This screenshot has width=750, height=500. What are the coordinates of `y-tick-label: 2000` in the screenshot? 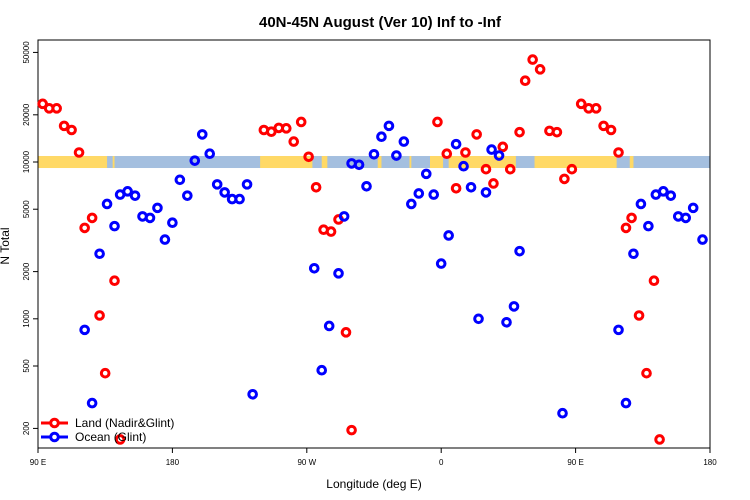 It's located at (26, 271).